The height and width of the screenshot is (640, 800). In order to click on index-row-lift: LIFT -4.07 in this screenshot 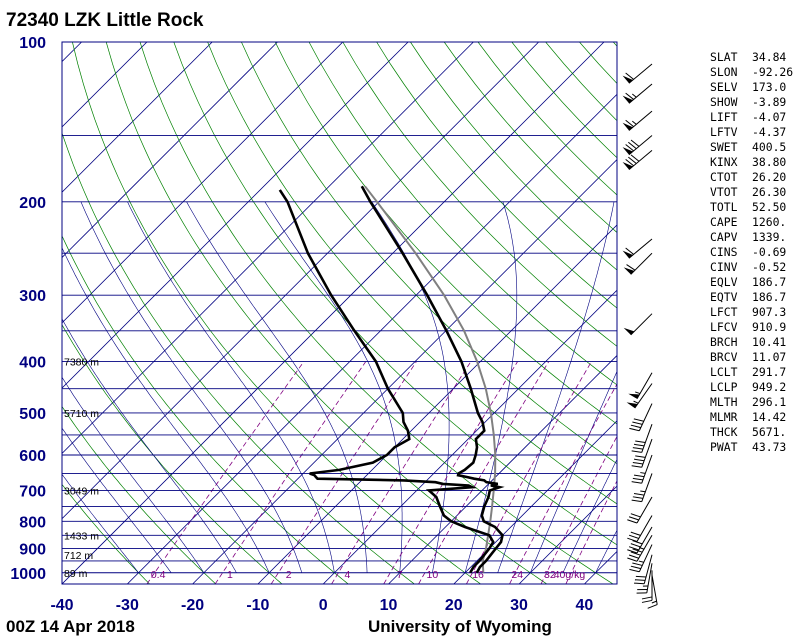, I will do `click(755, 117)`.